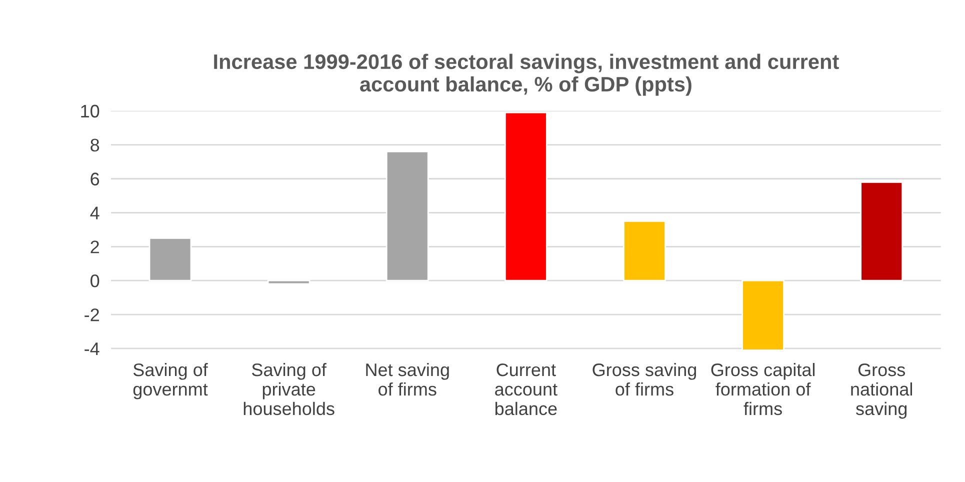 Image resolution: width=965 pixels, height=482 pixels. What do you see at coordinates (94, 247) in the screenshot?
I see `y-tick-label: 2` at bounding box center [94, 247].